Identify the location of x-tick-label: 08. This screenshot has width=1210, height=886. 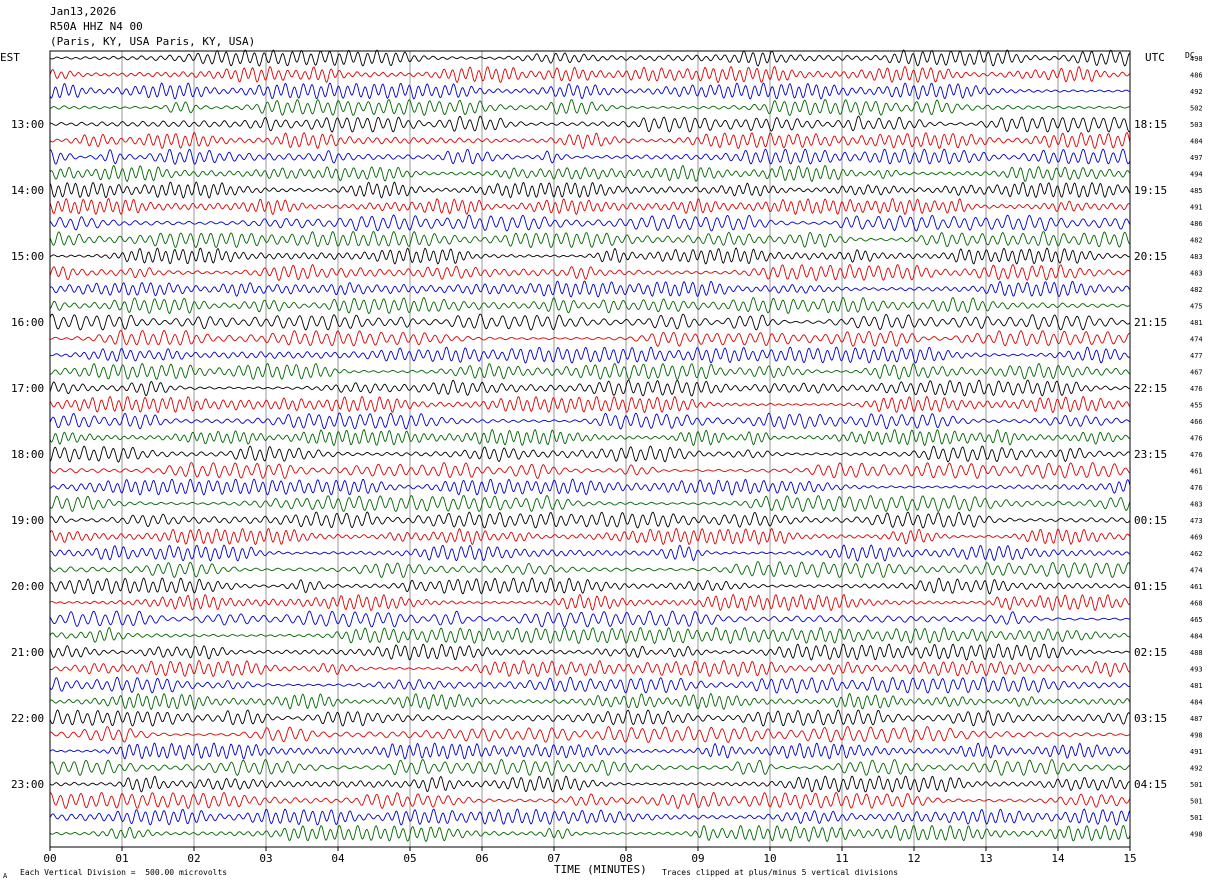
(625, 858).